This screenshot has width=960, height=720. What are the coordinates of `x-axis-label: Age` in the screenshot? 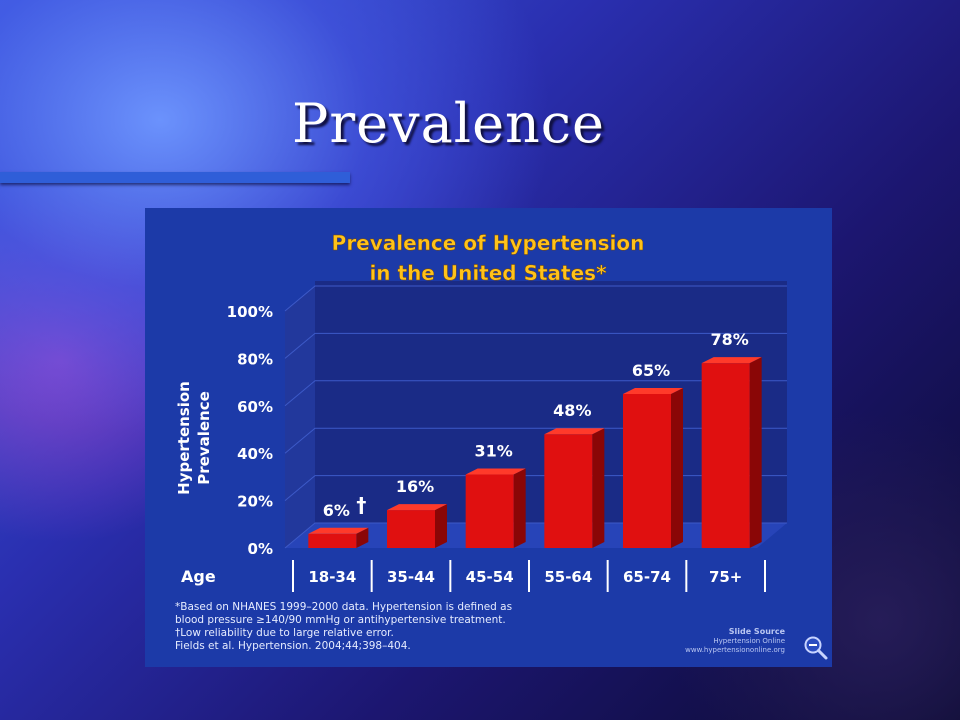 It's located at (198, 576).